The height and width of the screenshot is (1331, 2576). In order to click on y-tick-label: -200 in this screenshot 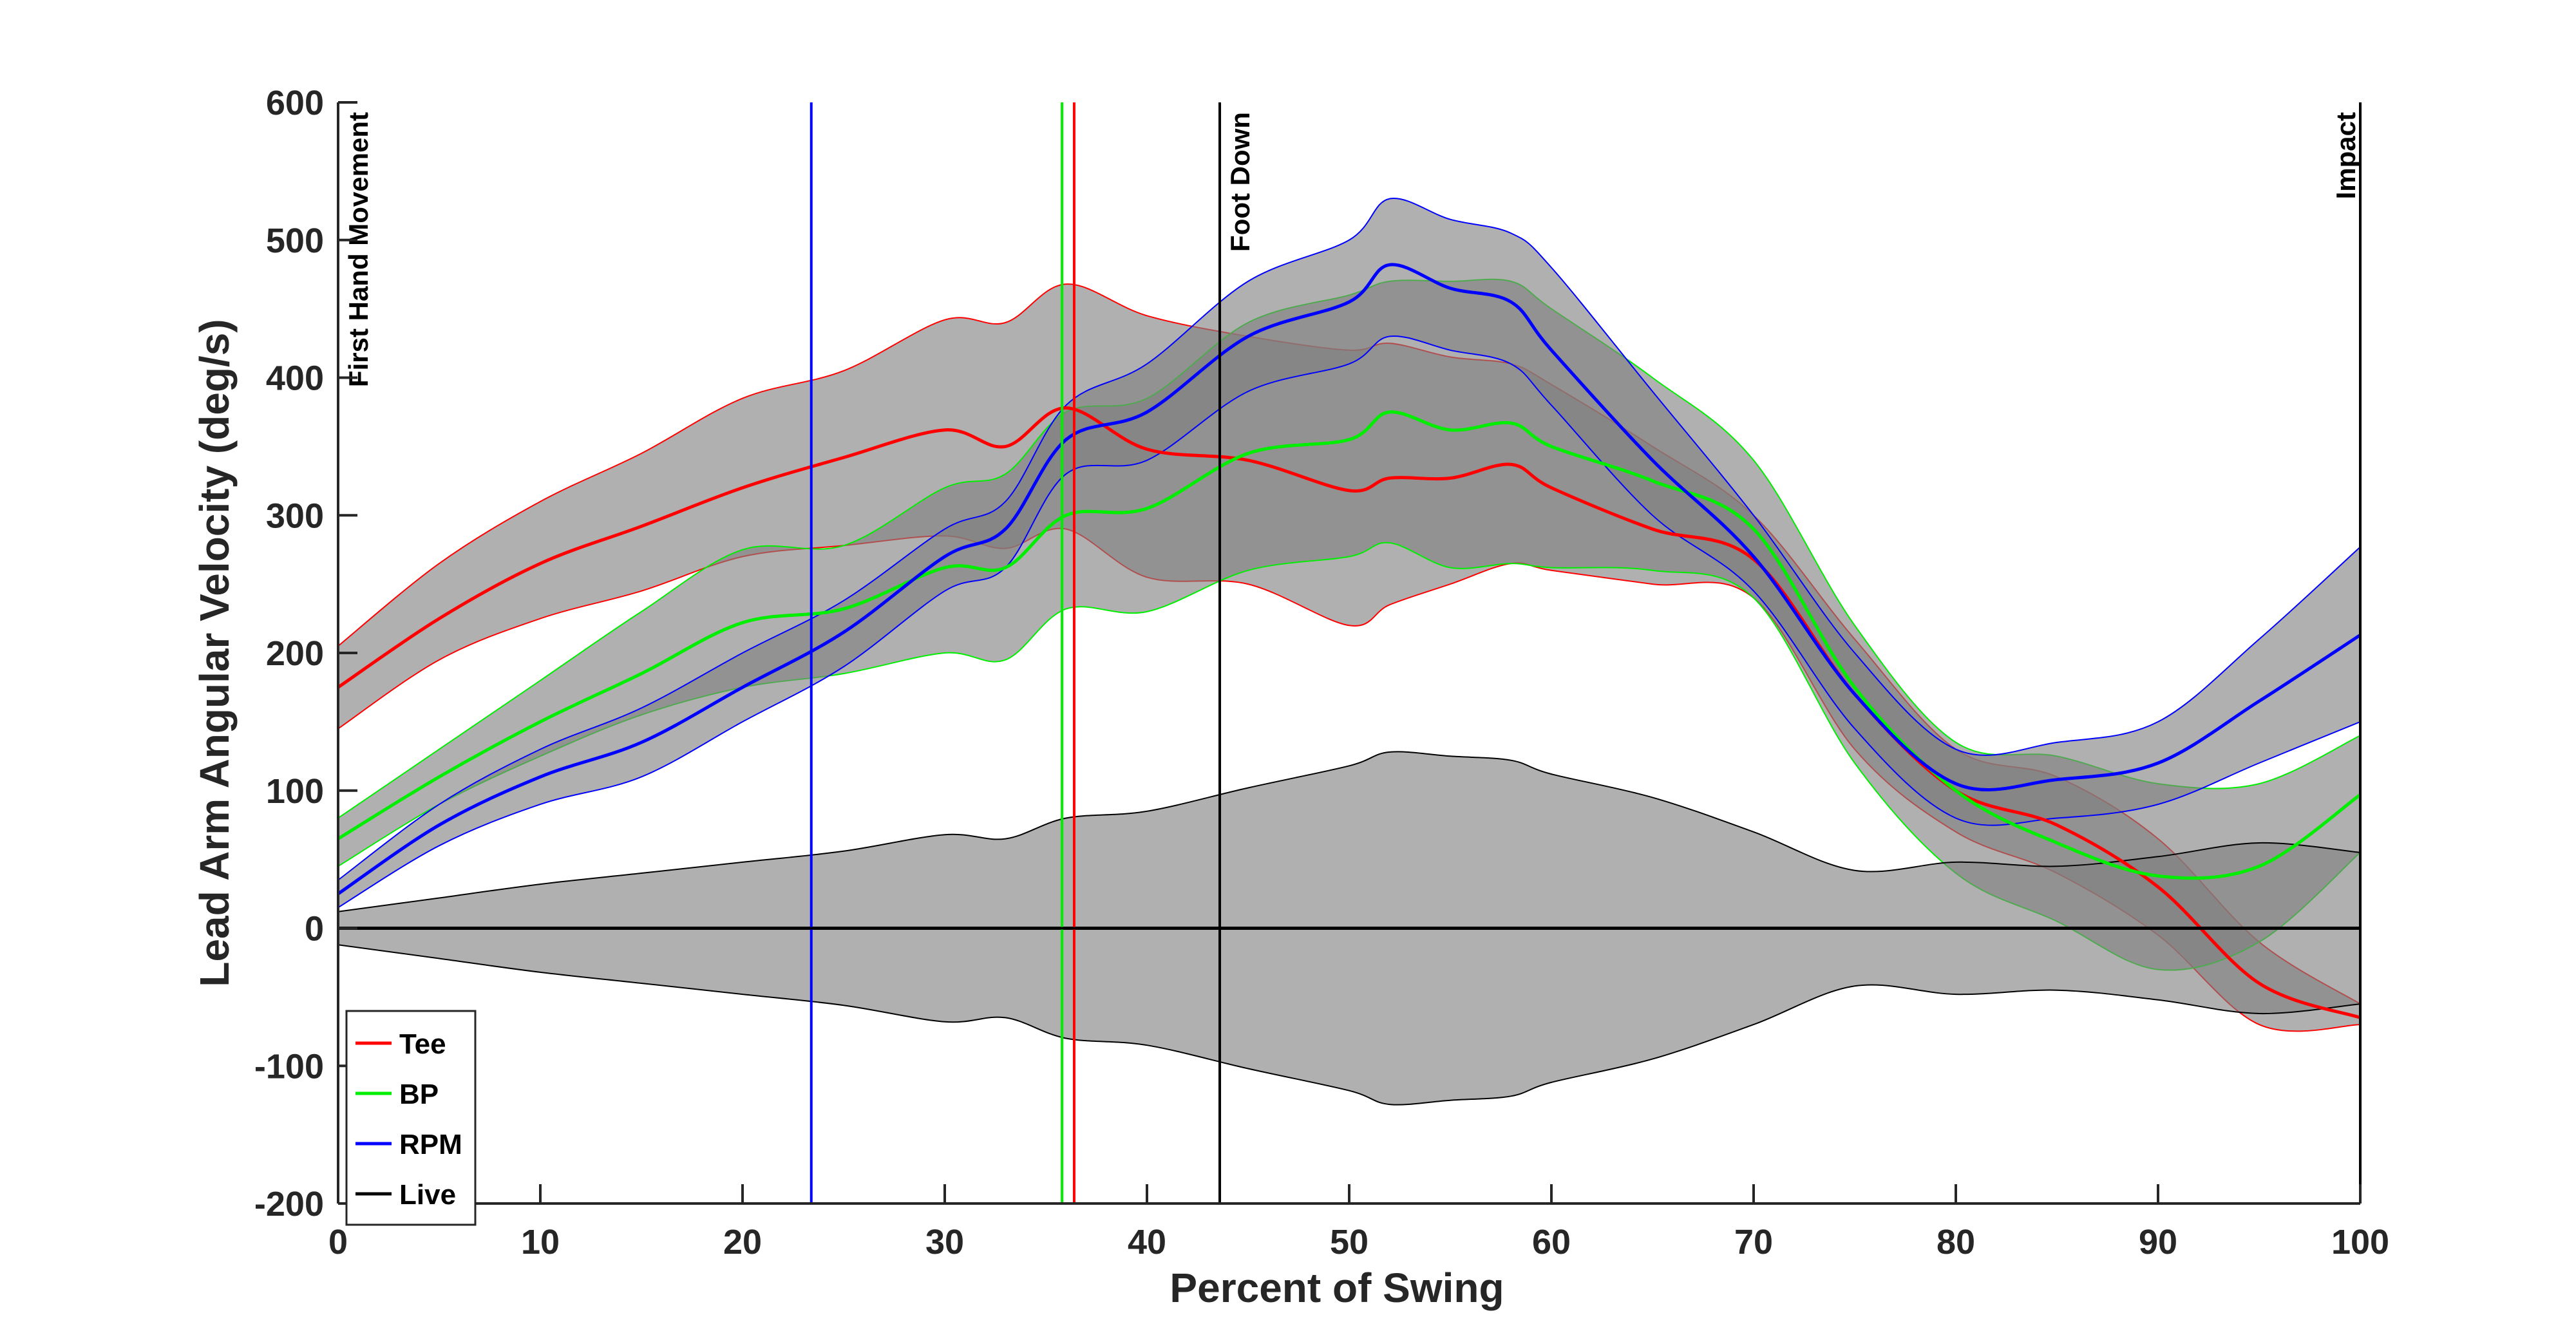, I will do `click(289, 1204)`.